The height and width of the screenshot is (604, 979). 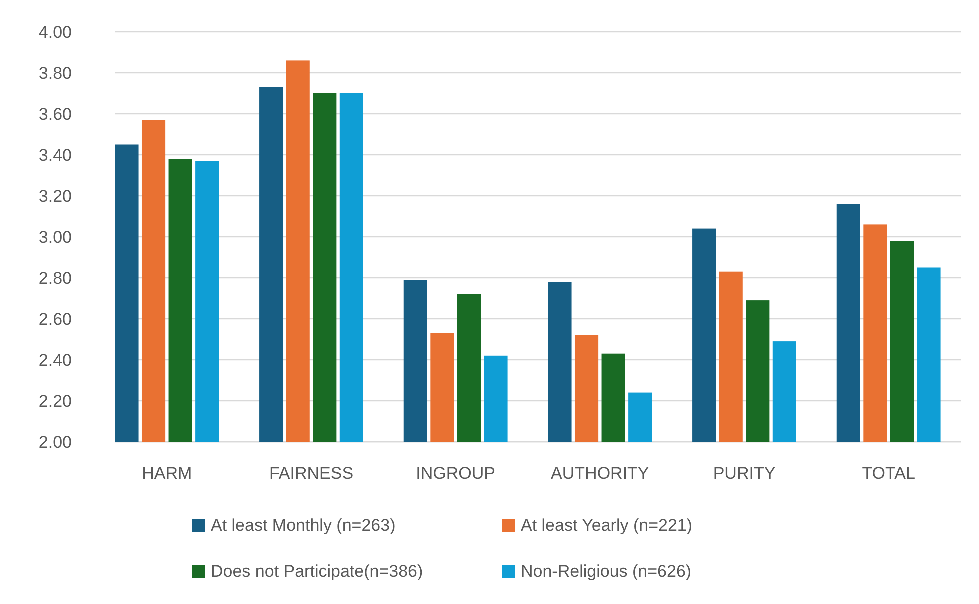 What do you see at coordinates (55, 196) in the screenshot?
I see `y-tick-label: 3.20` at bounding box center [55, 196].